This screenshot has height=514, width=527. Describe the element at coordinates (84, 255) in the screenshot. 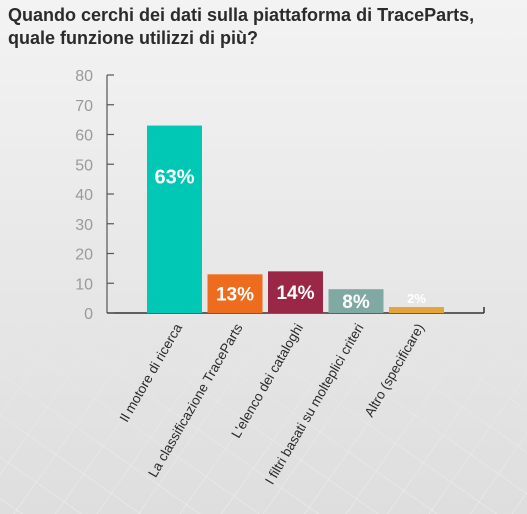

I see `y-tick-label: 20` at that location.